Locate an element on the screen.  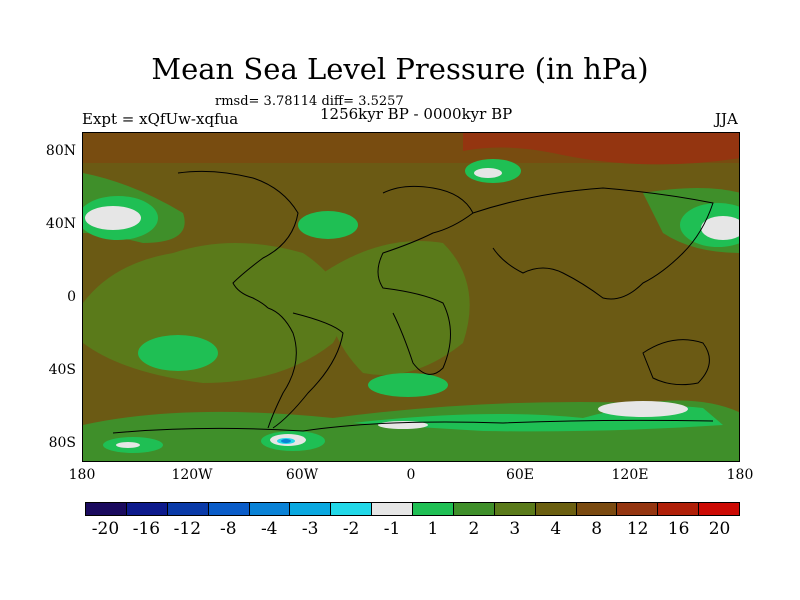
asia-coast is located at coordinates (593, 243).